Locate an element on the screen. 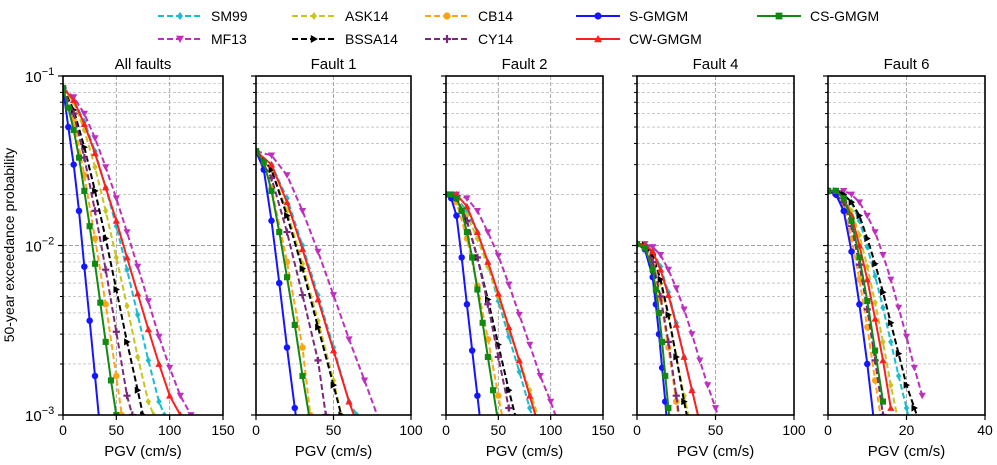  x-tick-label: 40 is located at coordinates (985, 430).